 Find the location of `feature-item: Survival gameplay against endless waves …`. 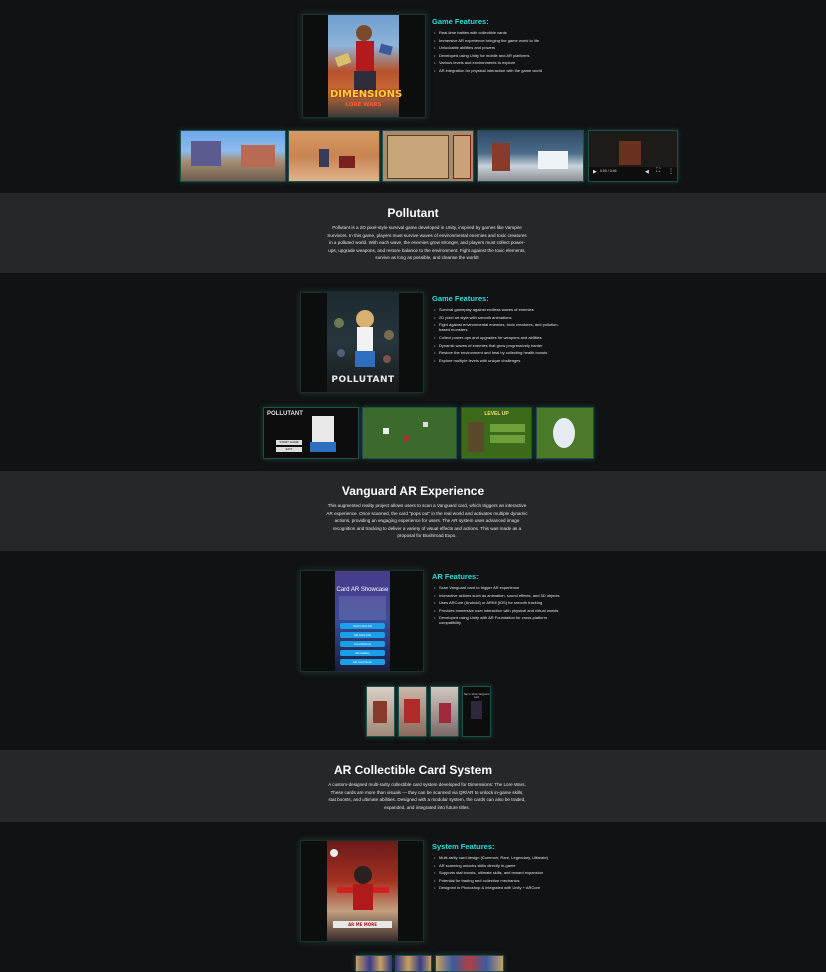

feature-item: Survival gameplay against endless waves … is located at coordinates (499, 310).